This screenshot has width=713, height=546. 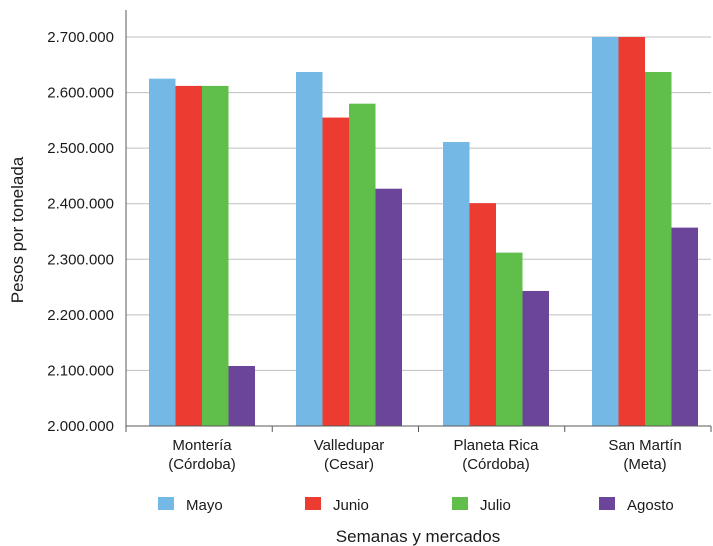 I want to click on x-category-label: (Meta), so click(x=644, y=464).